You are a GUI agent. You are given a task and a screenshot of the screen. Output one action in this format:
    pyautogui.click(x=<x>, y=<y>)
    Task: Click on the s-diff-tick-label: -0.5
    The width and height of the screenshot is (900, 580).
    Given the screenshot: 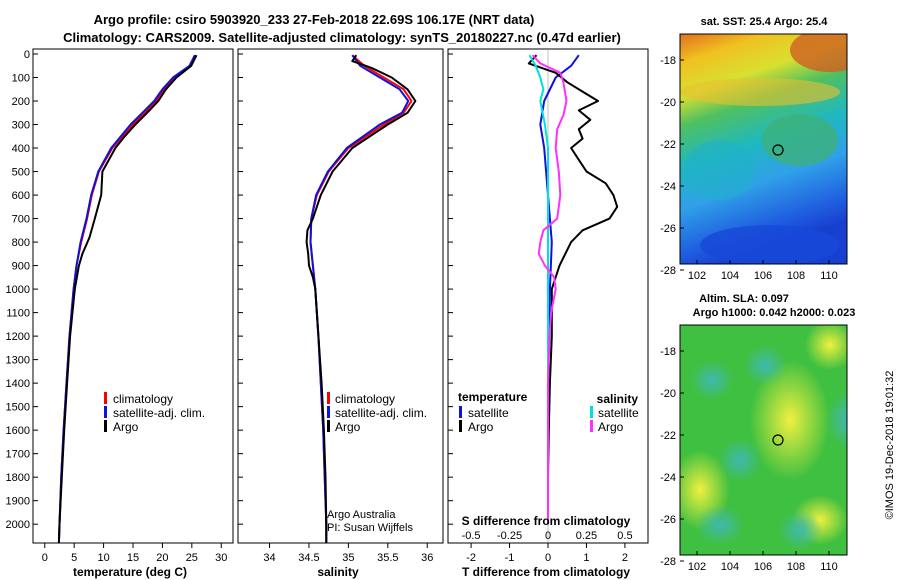 What is the action you would take?
    pyautogui.click(x=471, y=536)
    